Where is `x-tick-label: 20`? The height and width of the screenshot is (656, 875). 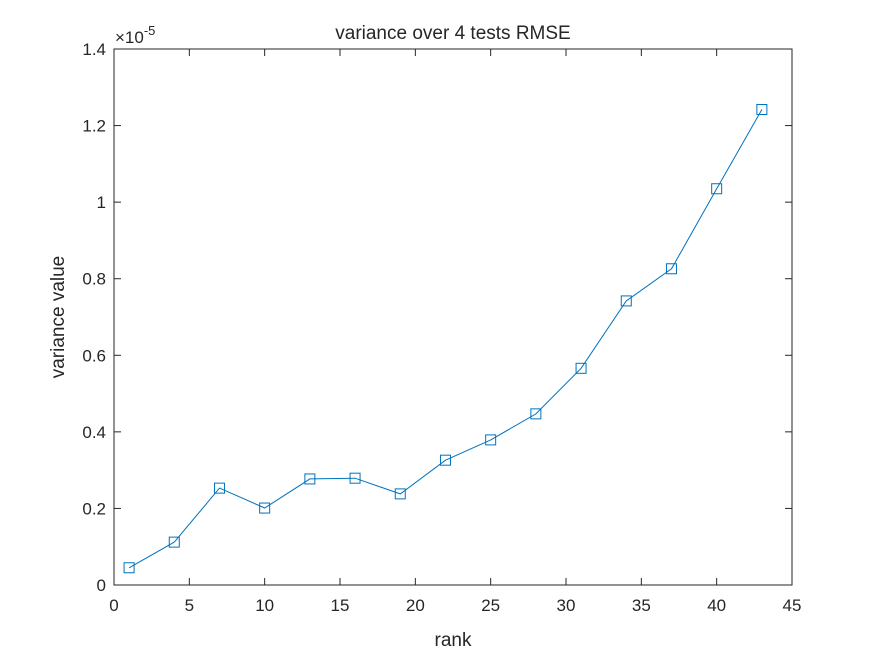
x-tick-label: 20 is located at coordinates (415, 605).